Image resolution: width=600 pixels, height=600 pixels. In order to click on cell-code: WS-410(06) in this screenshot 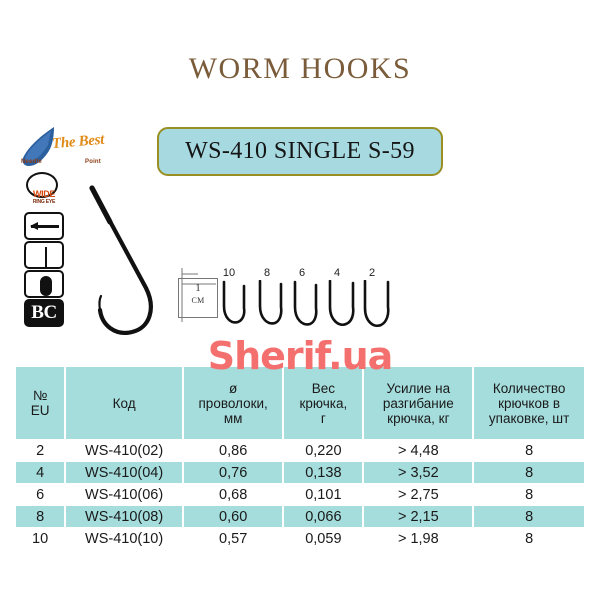, I will do `click(124, 494)`.